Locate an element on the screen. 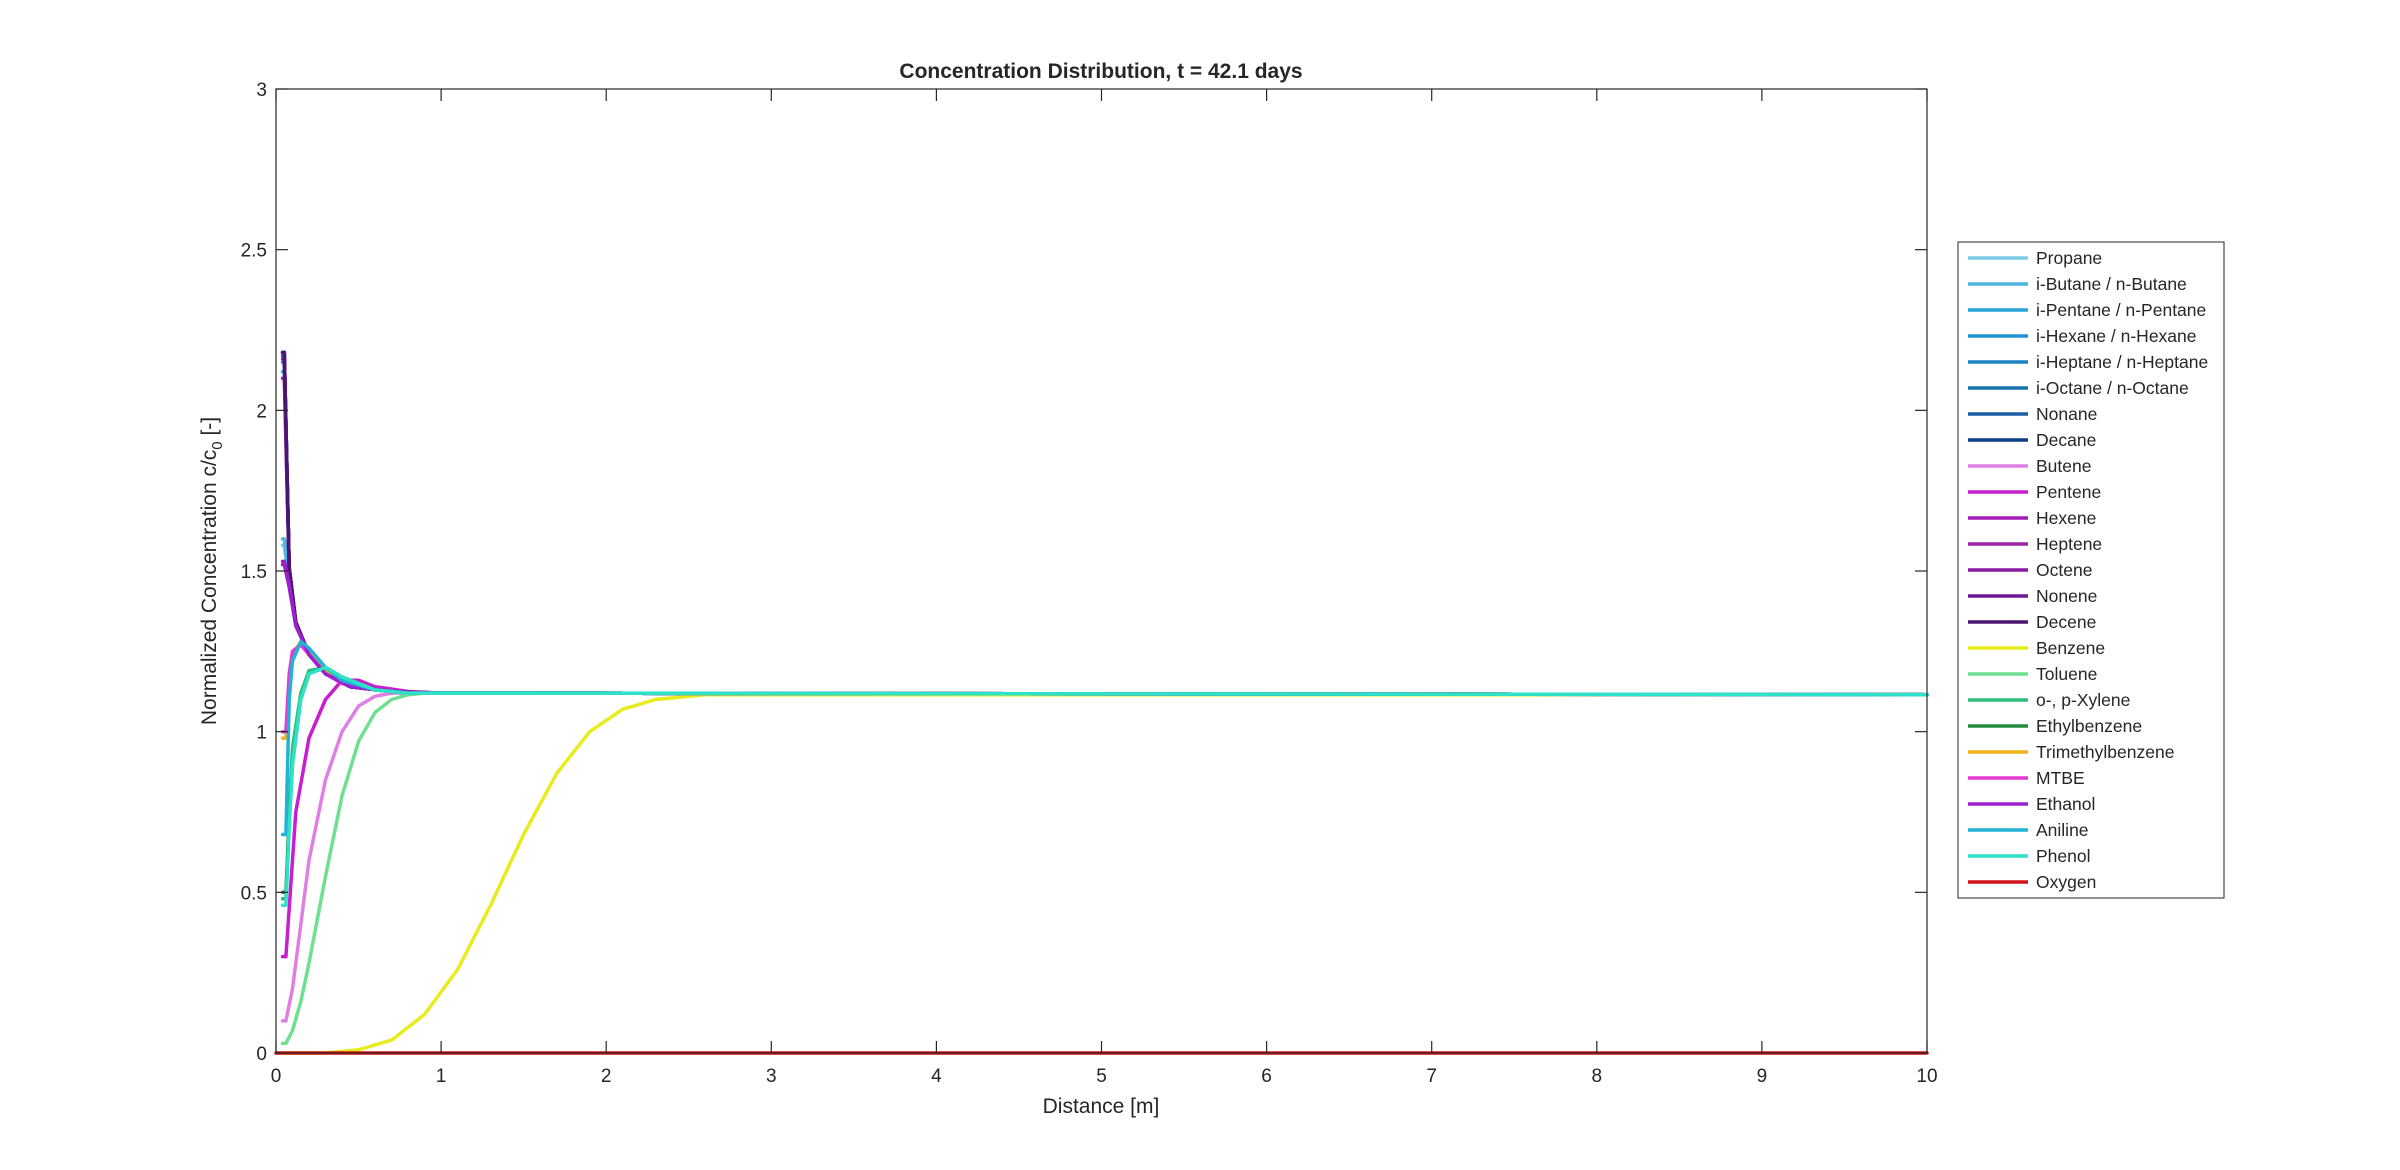 This screenshot has width=2400, height=1170. legend-label: Heptene is located at coordinates (2069, 544).